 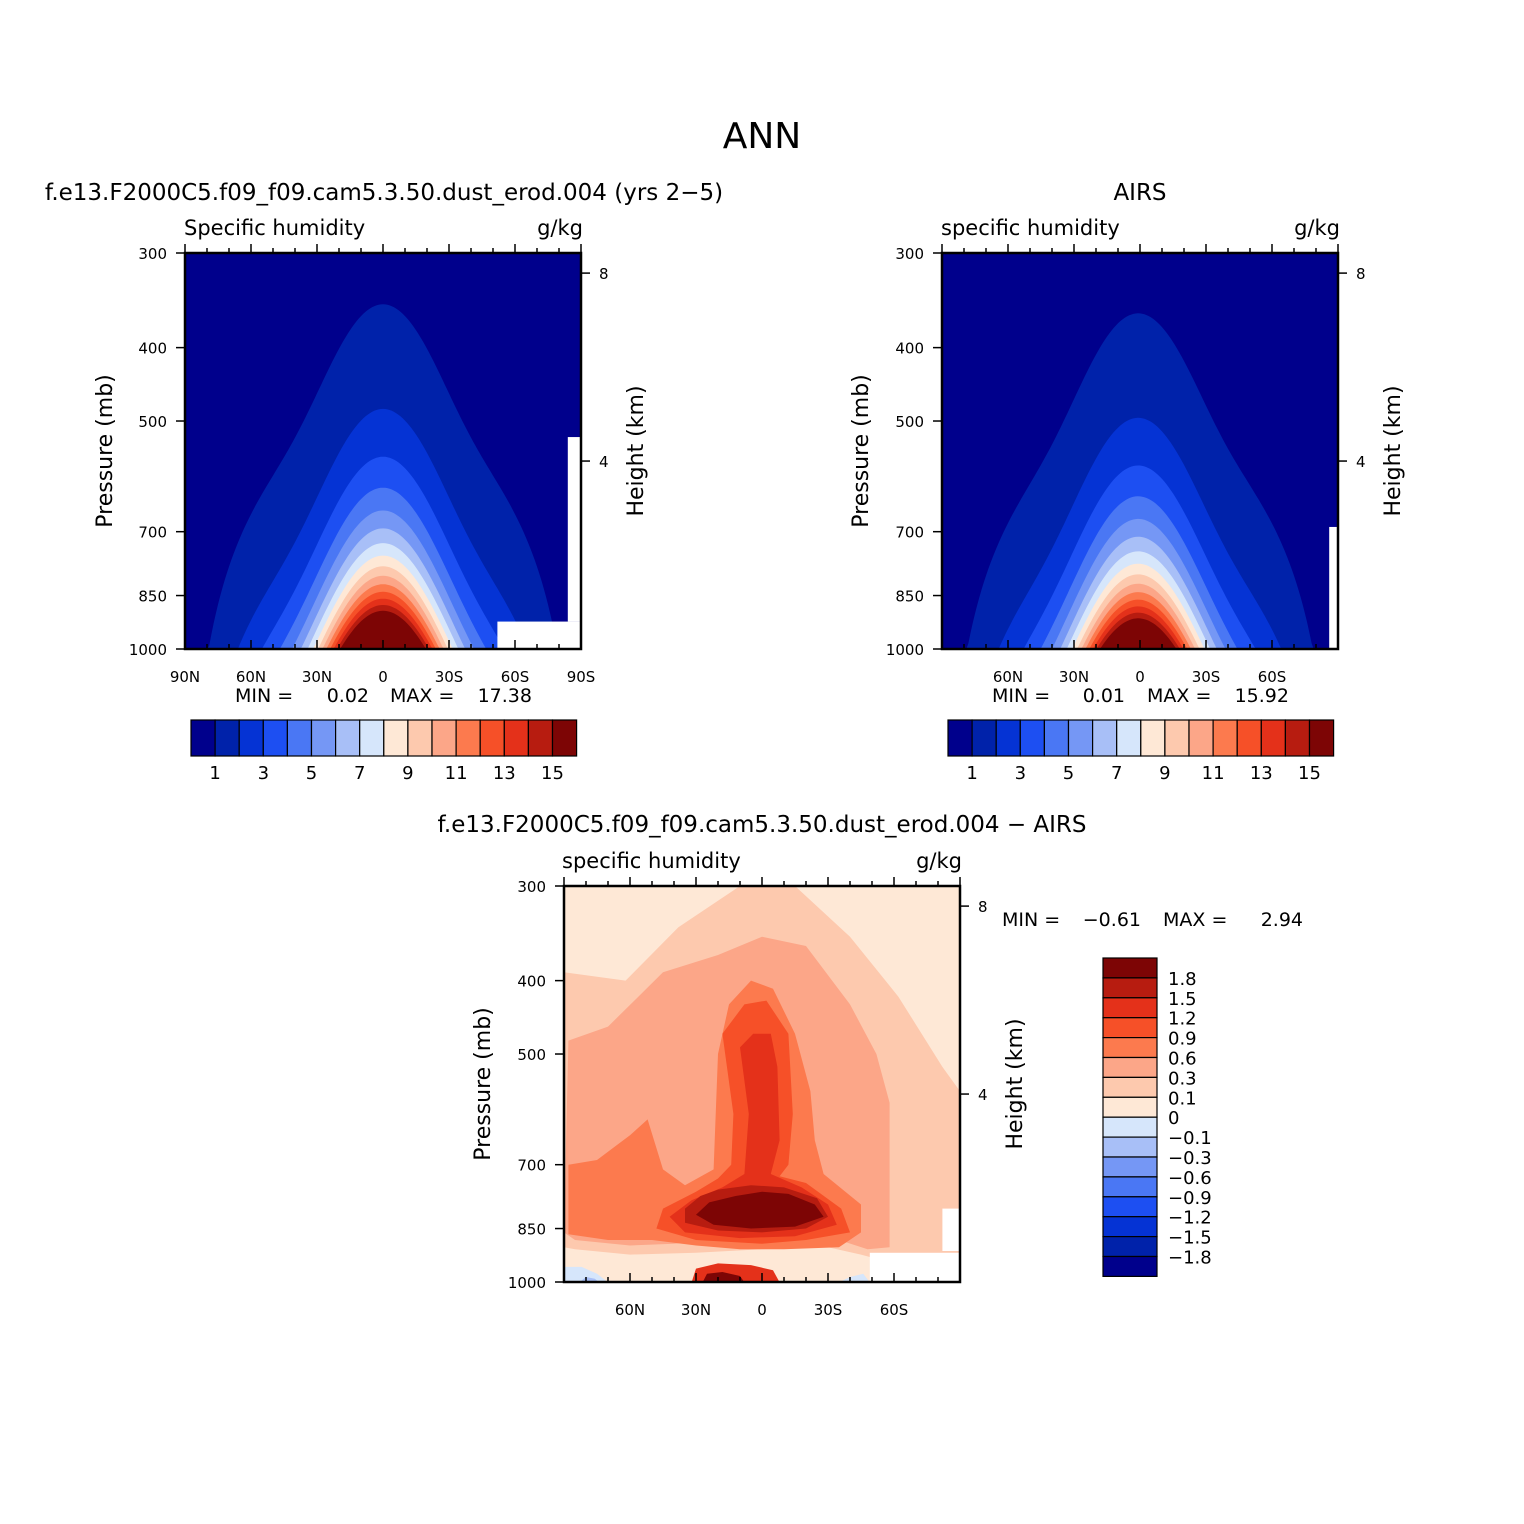 What do you see at coordinates (311, 773) in the screenshot?
I see `colorbar-label-5: 5` at bounding box center [311, 773].